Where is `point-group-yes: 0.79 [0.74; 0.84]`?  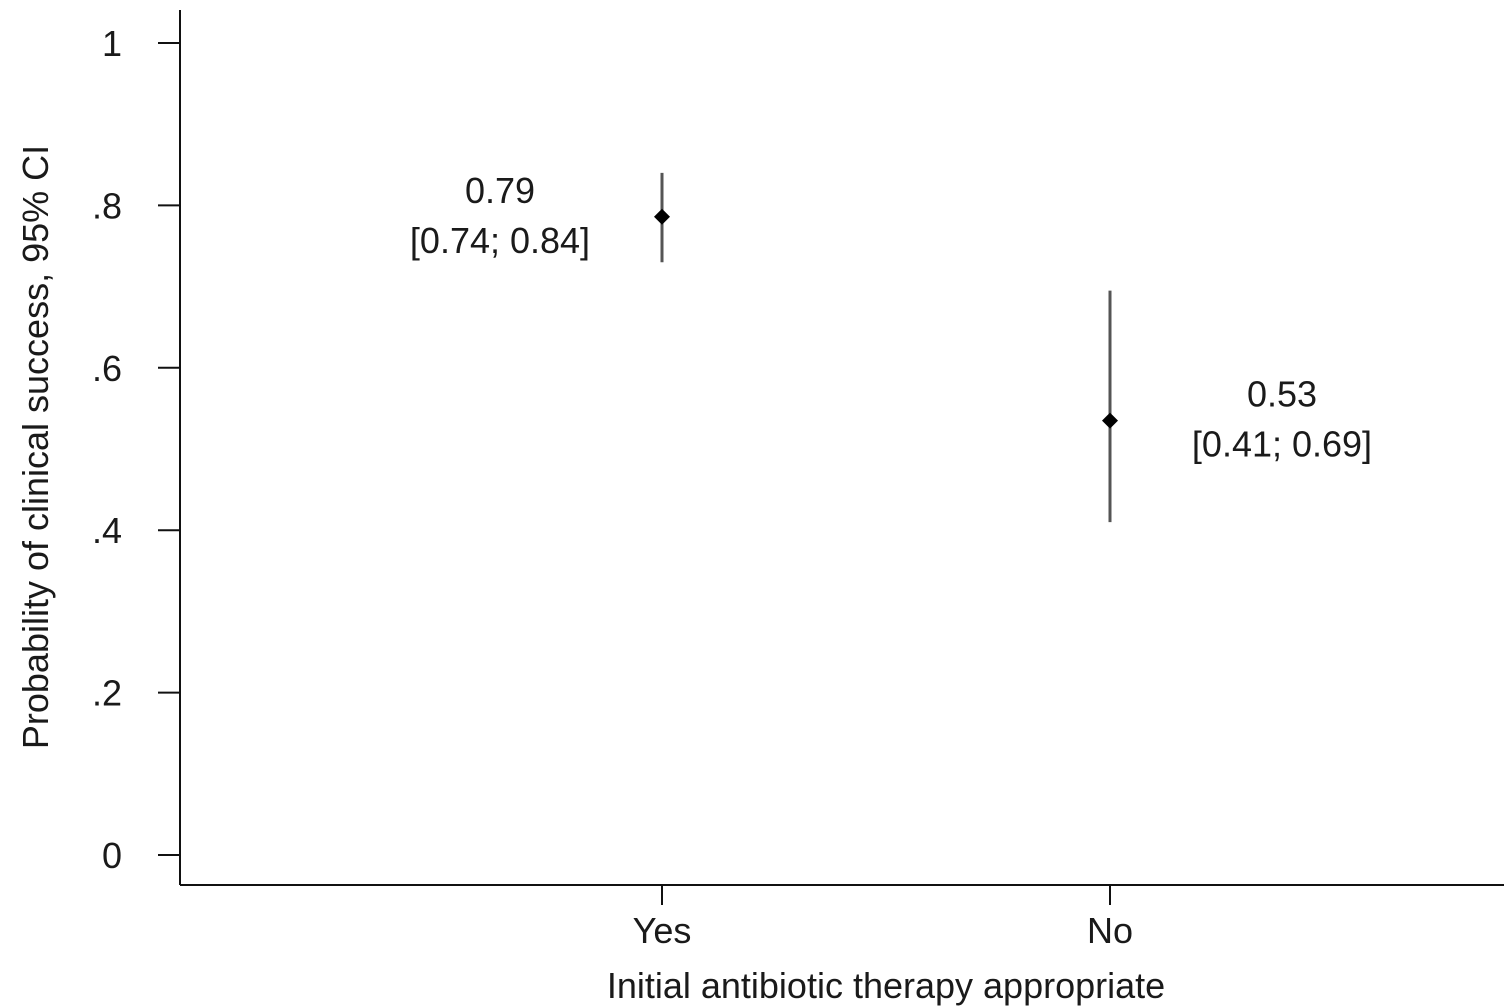 point-group-yes: 0.79 [0.74; 0.84] is located at coordinates (540, 216).